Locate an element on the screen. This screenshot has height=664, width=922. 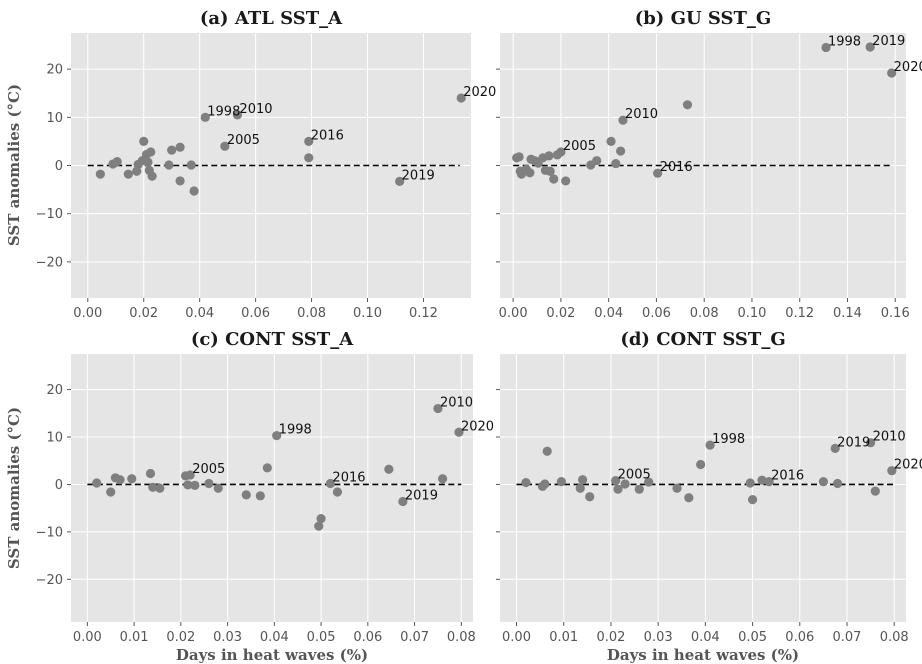
x-axis-label: Days in heat waves (%) is located at coordinates (703, 655).